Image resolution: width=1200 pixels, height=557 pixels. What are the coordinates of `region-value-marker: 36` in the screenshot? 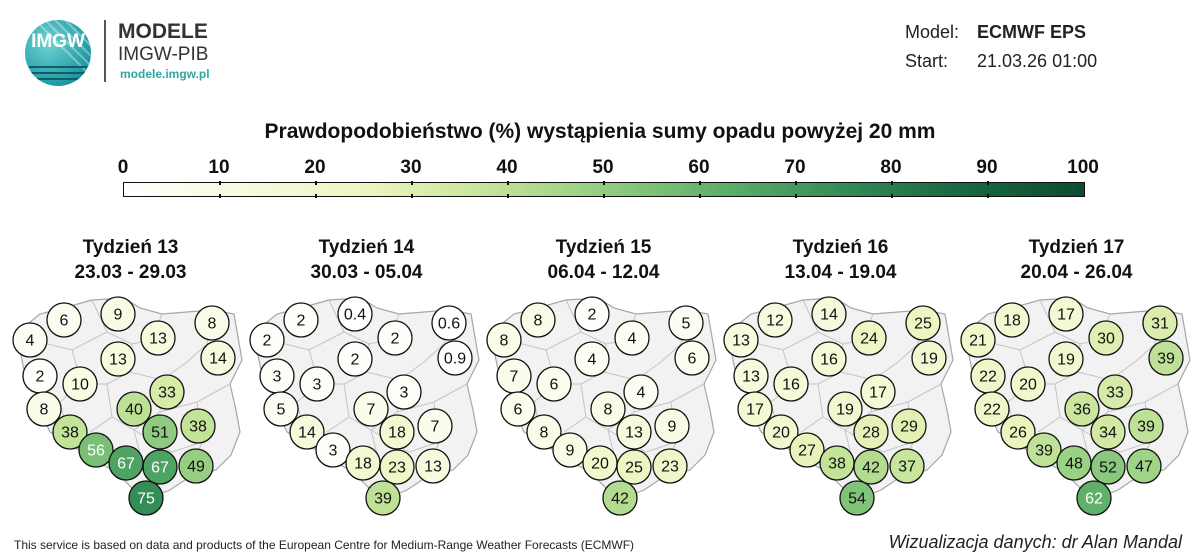 It's located at (1082, 409).